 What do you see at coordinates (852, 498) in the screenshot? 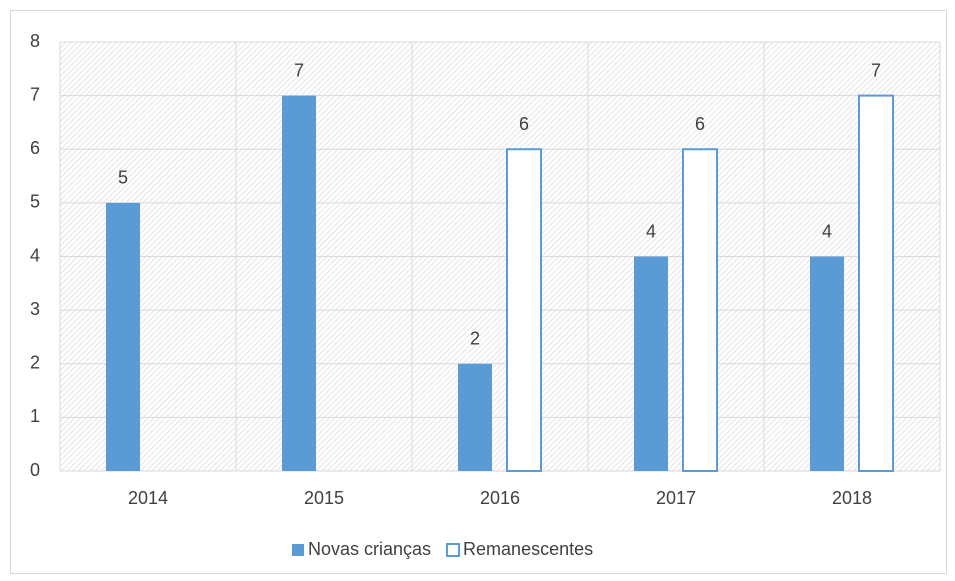
I see `x-tick-label: 2018` at bounding box center [852, 498].